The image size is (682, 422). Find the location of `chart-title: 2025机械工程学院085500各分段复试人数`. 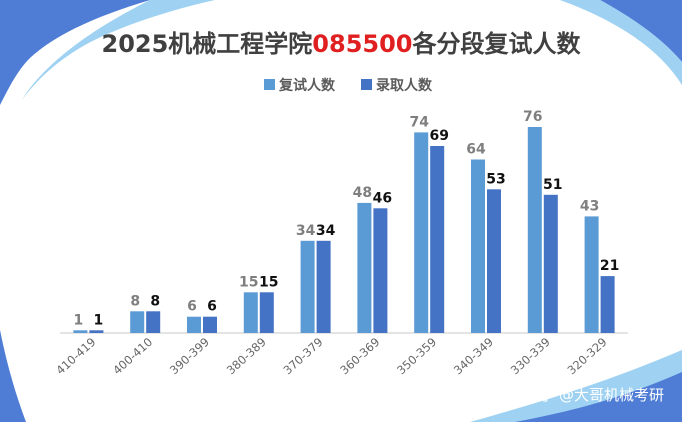

chart-title: 2025机械工程学院085500各分段复试人数 is located at coordinates (342, 44).